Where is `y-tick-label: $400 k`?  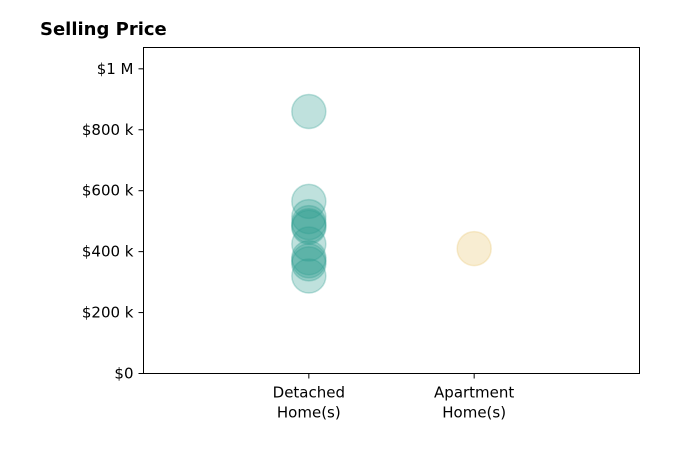 y-tick-label: $400 k is located at coordinates (108, 252).